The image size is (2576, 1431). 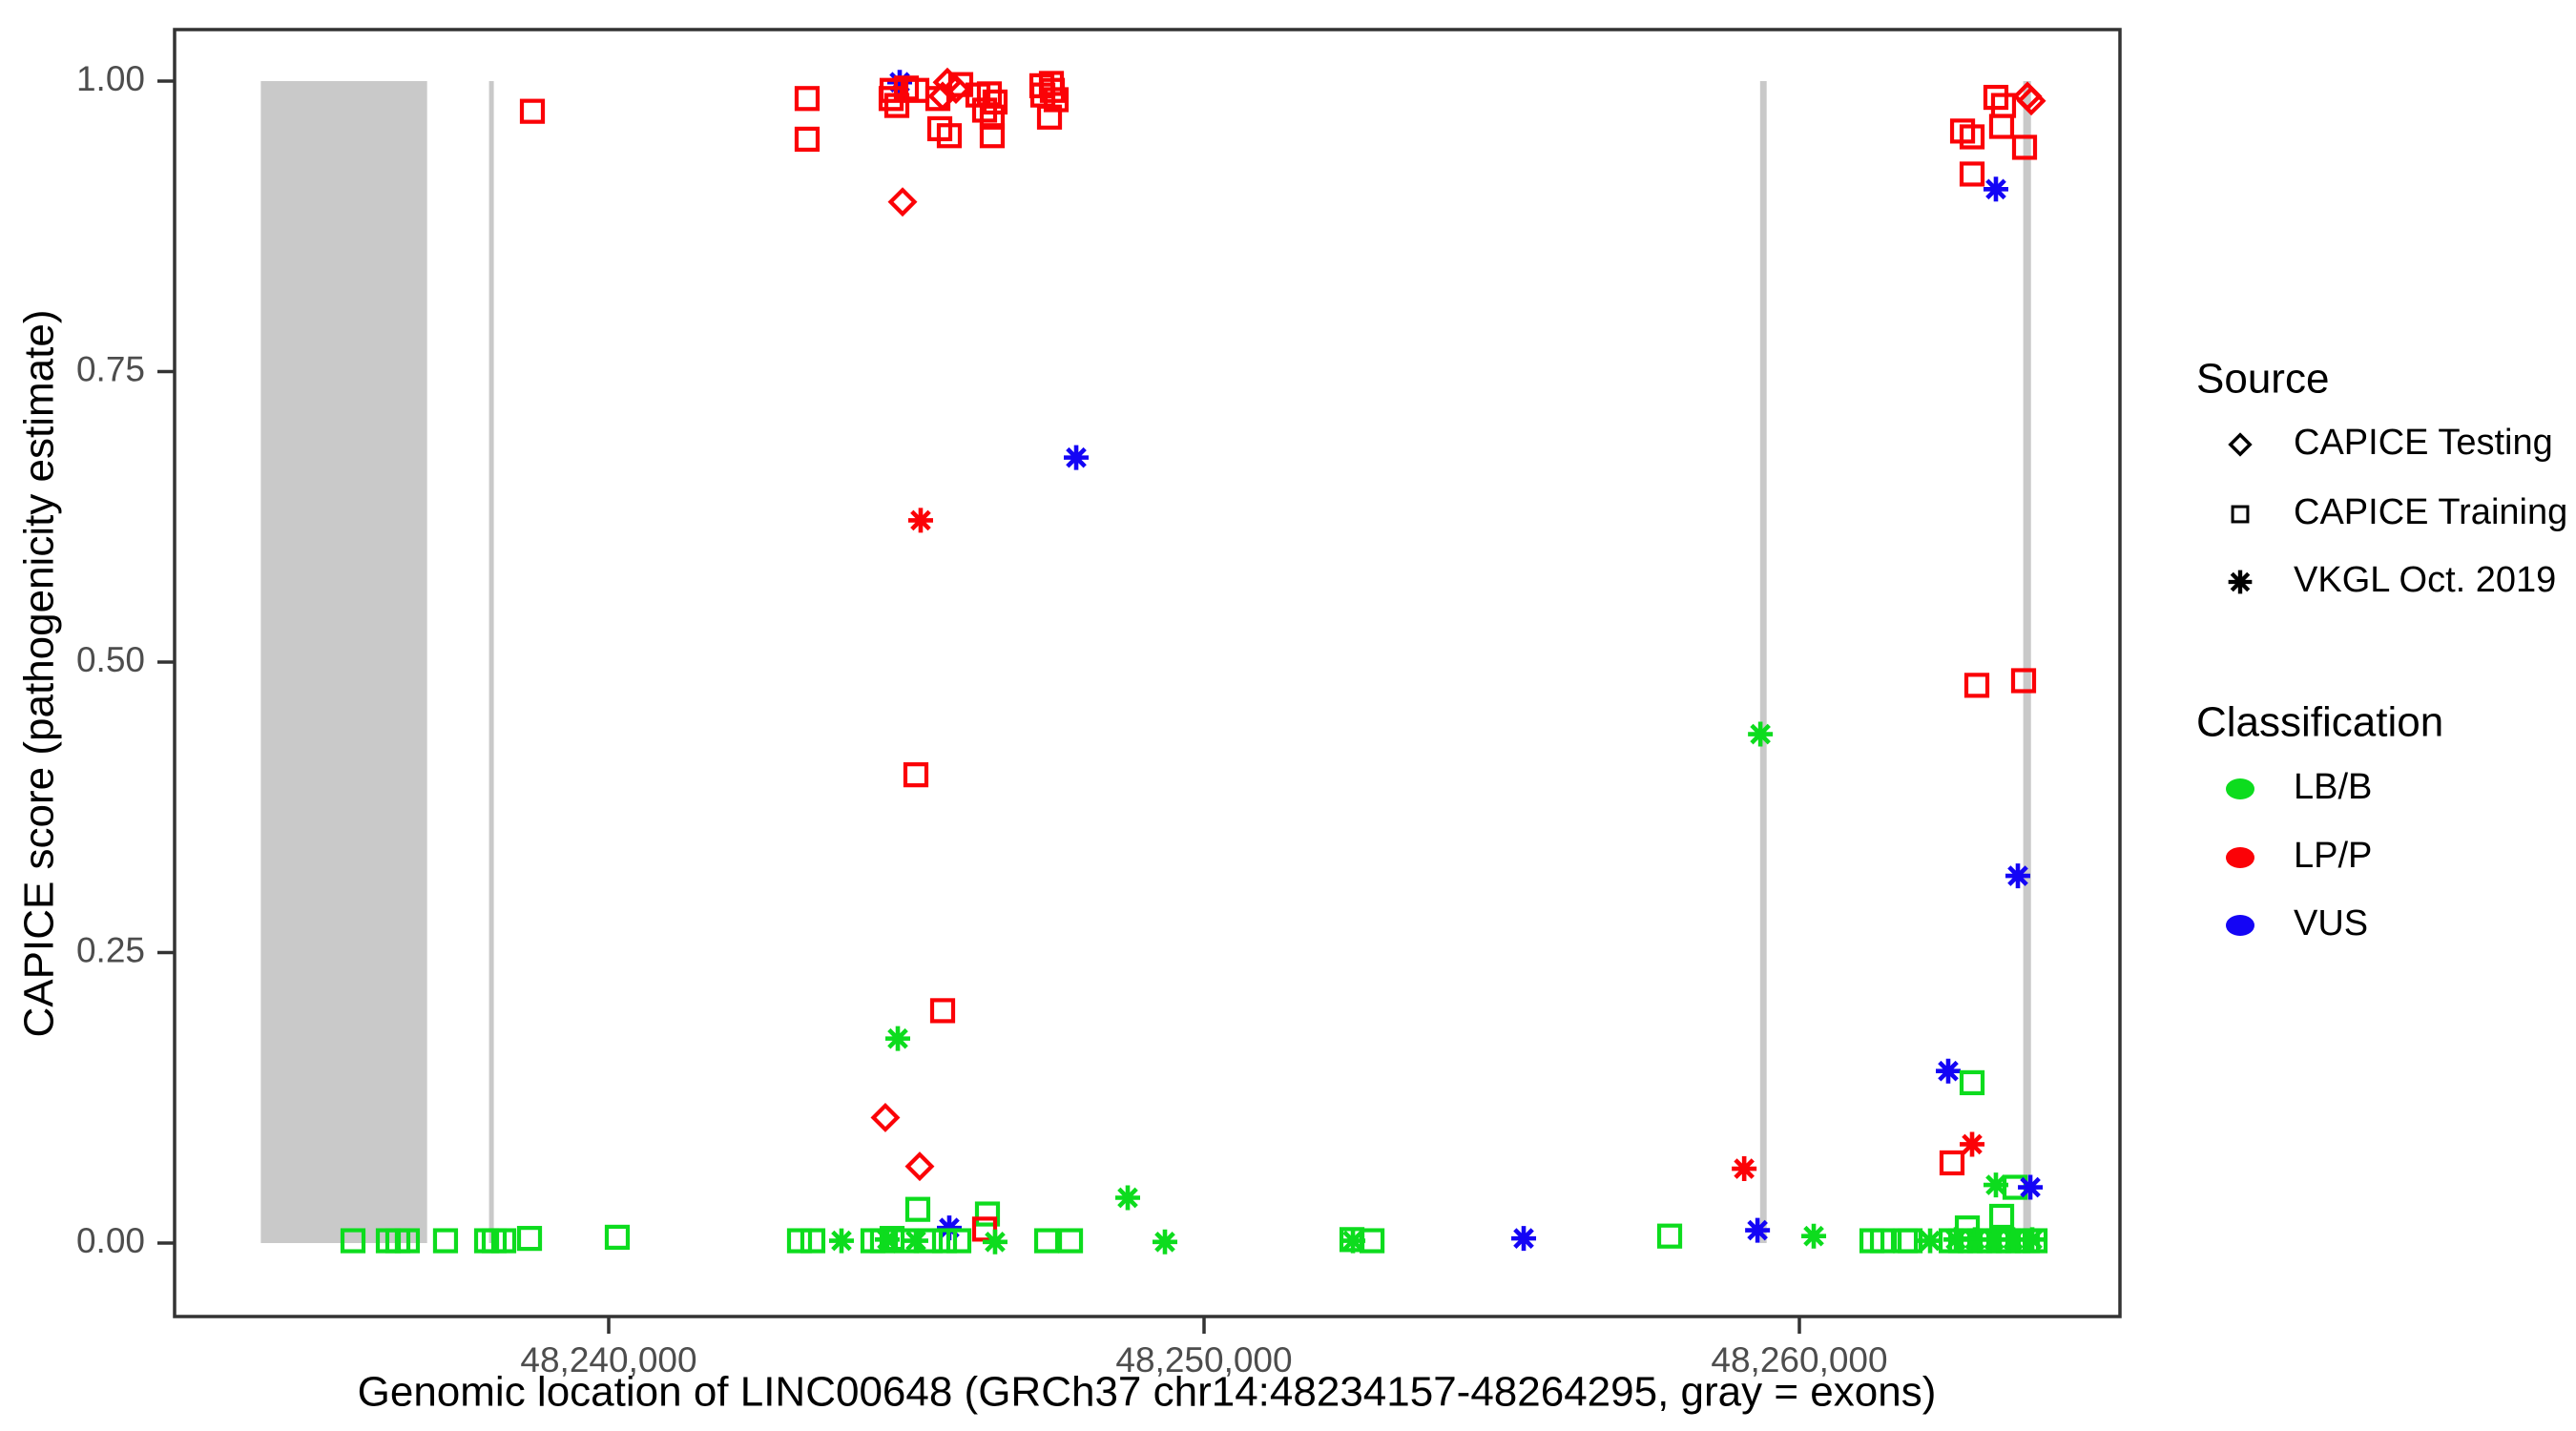 I want to click on legend-classification-items: LB/B LP/P VUS, so click(x=2299, y=855).